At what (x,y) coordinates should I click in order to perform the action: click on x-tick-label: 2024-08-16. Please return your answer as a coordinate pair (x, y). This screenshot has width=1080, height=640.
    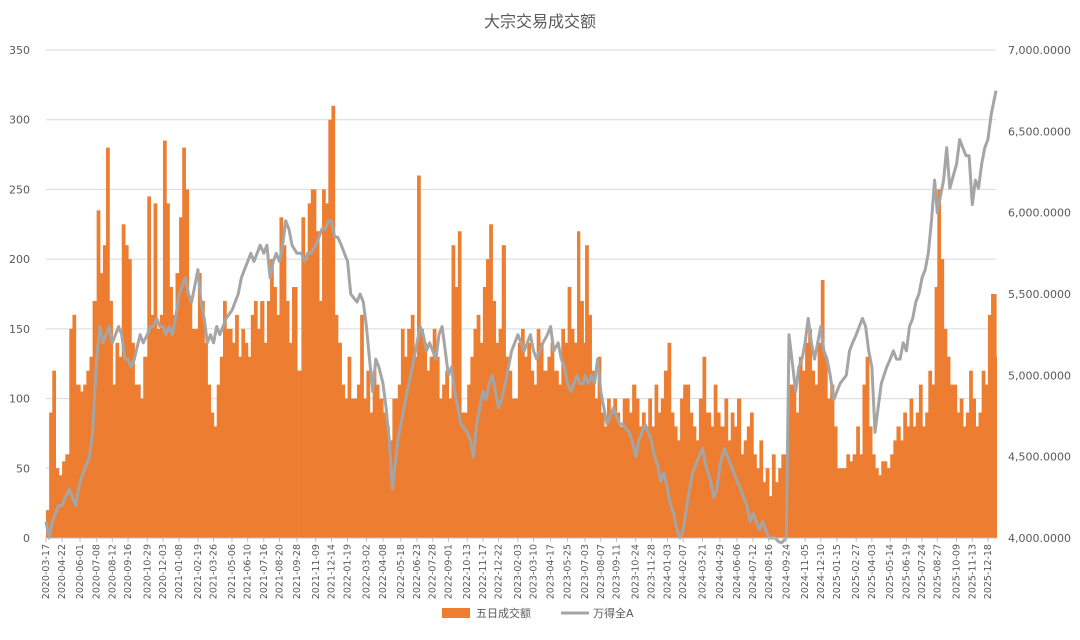
    Looking at the image, I should click on (769, 571).